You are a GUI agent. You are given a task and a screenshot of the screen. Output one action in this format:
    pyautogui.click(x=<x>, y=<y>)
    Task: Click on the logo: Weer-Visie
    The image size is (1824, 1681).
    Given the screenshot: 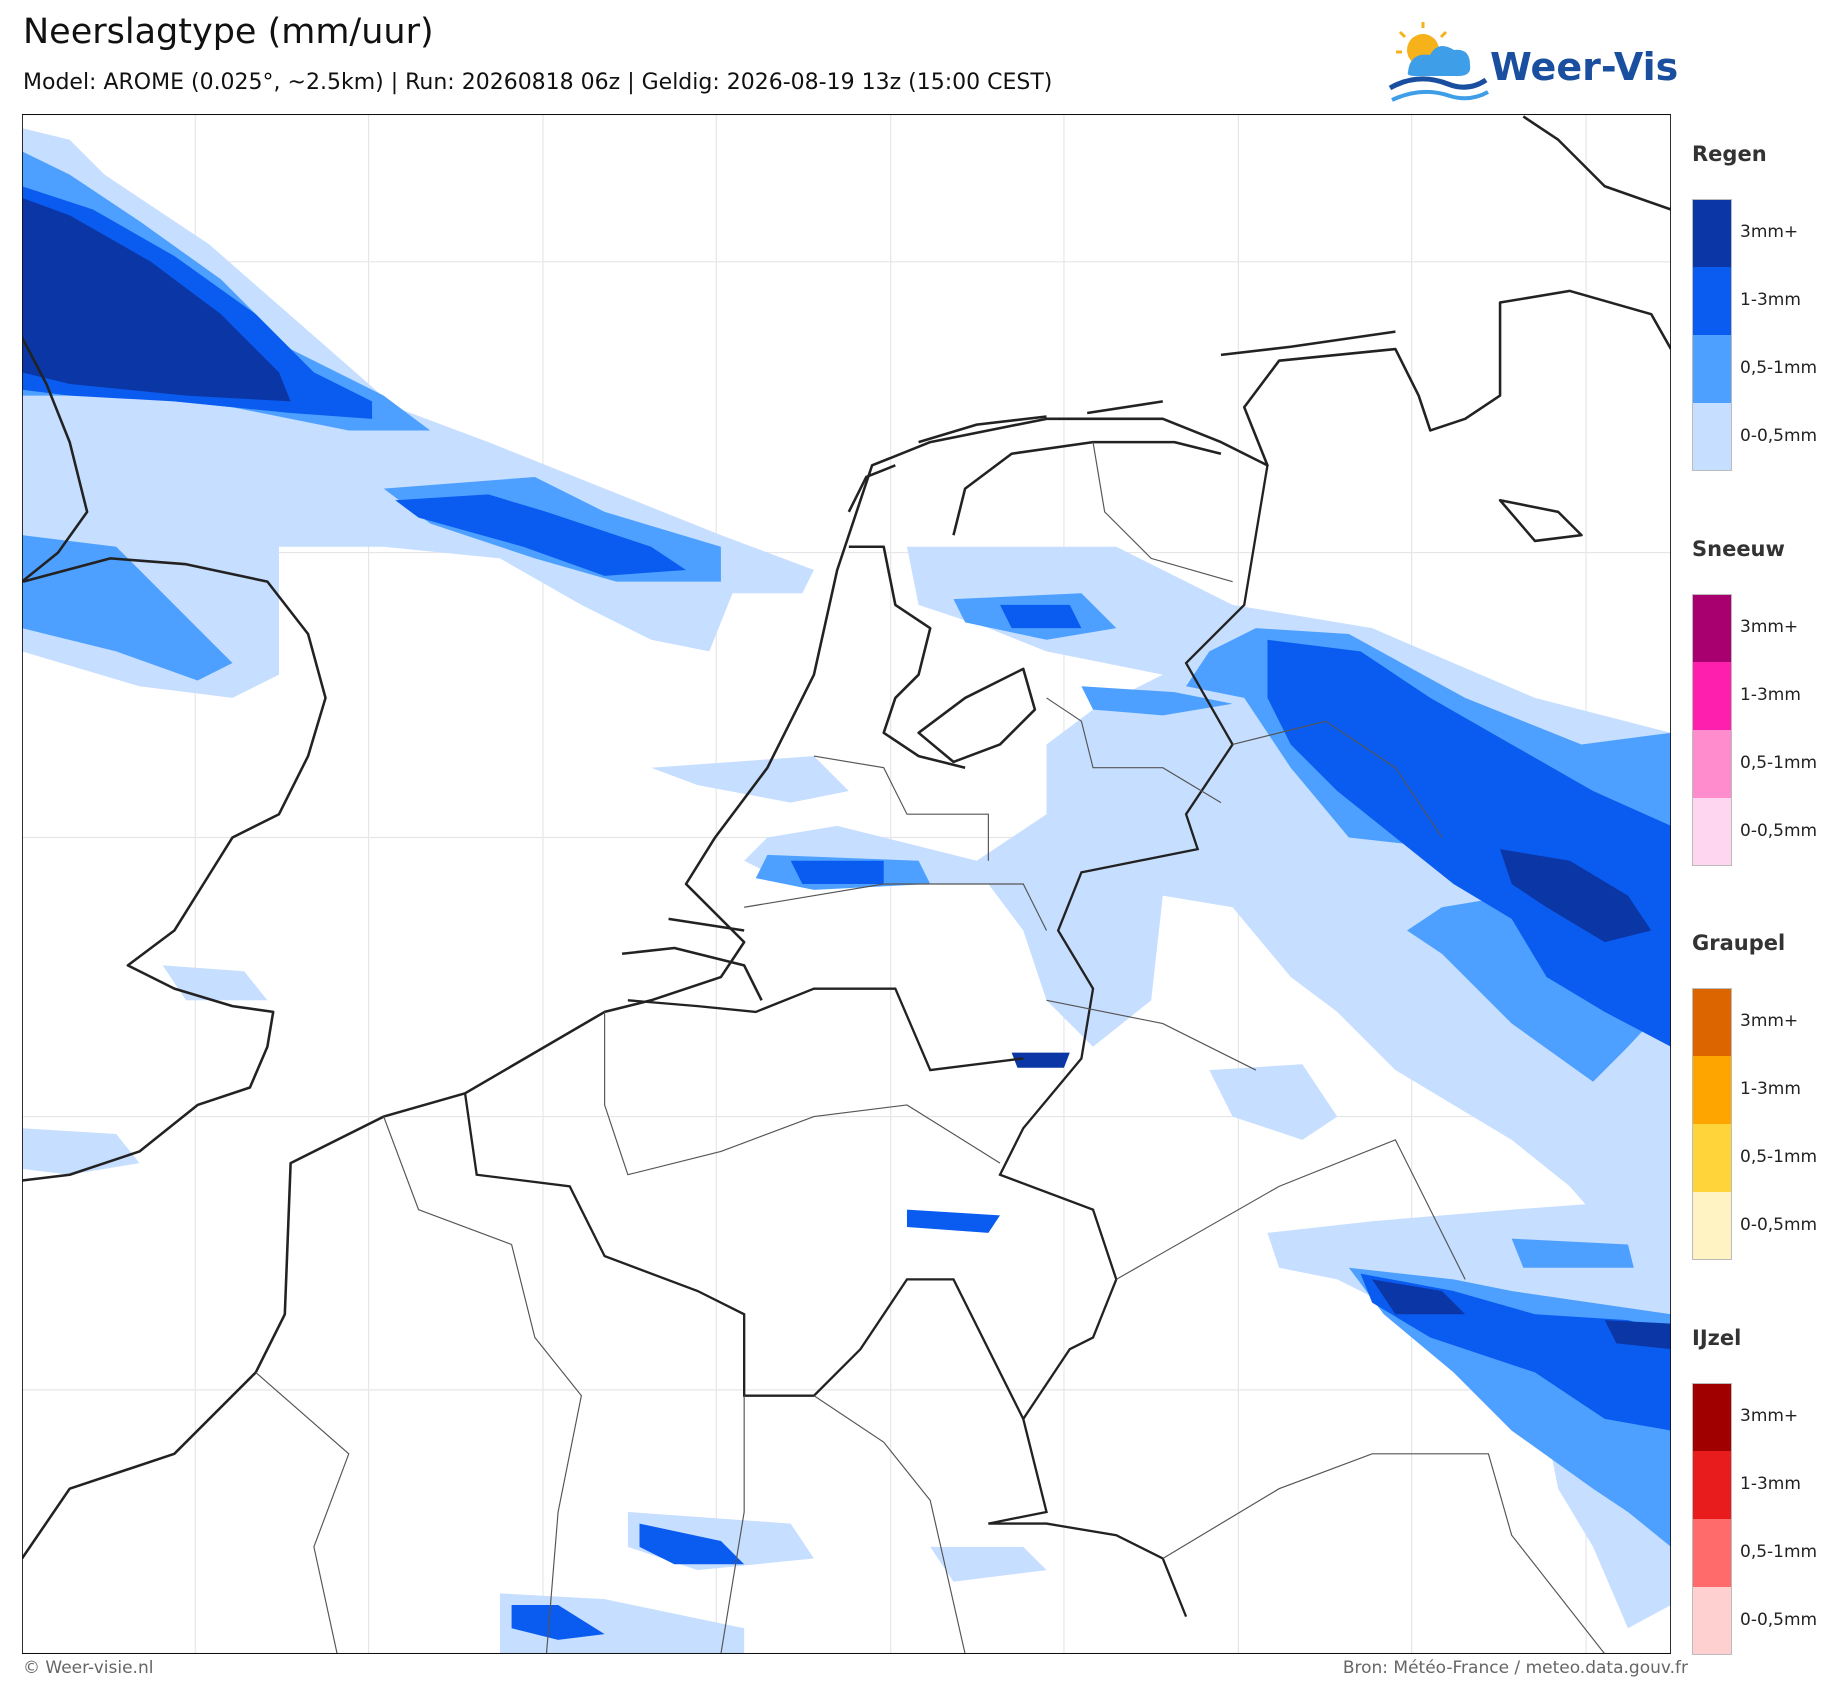 What is the action you would take?
    pyautogui.click(x=1533, y=62)
    